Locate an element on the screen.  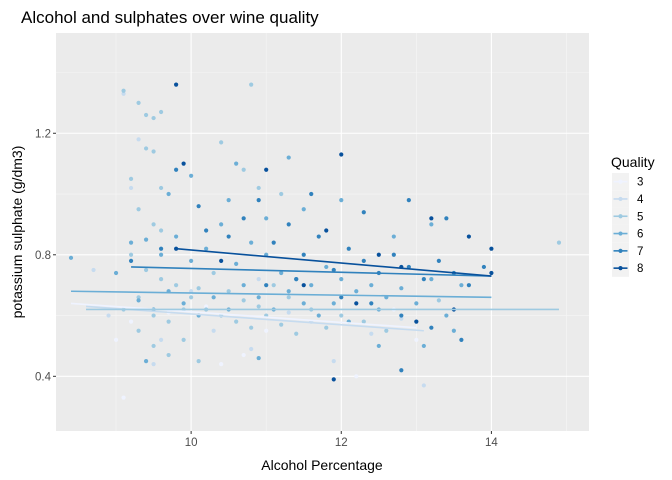
legend-label-quality-3: 3 is located at coordinates (640, 183).